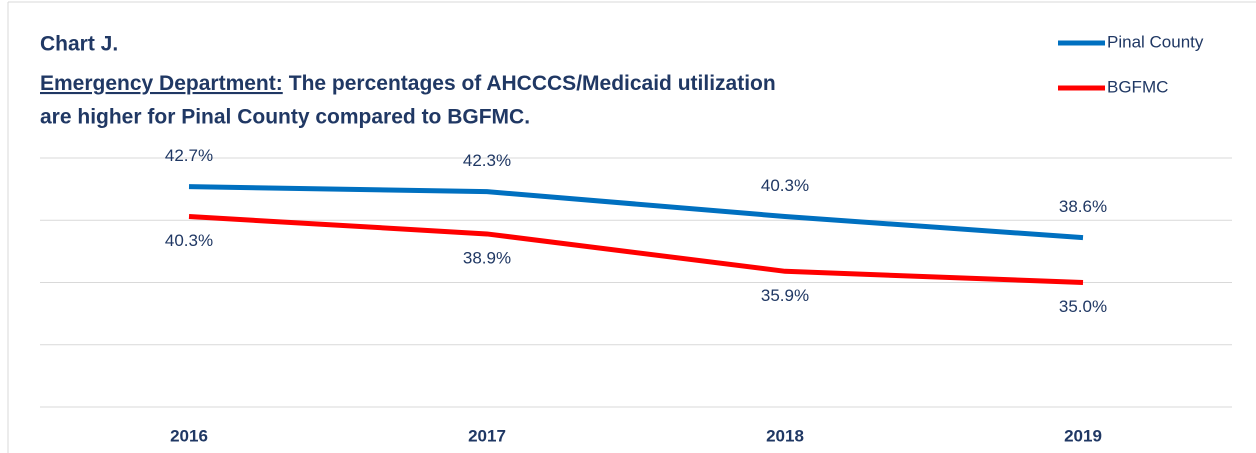 The width and height of the screenshot is (1256, 453). I want to click on chart-title: Chart J., so click(79, 44).